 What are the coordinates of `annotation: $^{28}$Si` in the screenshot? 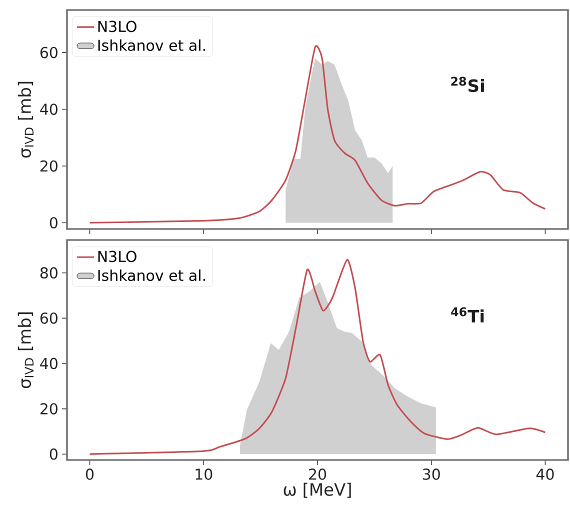 It's located at (467, 84).